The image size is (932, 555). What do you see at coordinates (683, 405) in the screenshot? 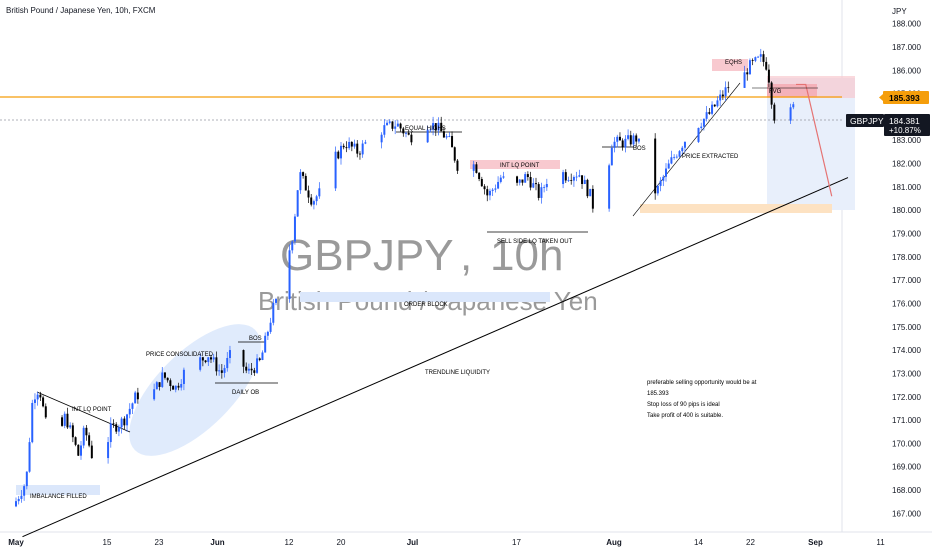
I see `note-line-3: Stop loss of 90 pips is ideal` at bounding box center [683, 405].